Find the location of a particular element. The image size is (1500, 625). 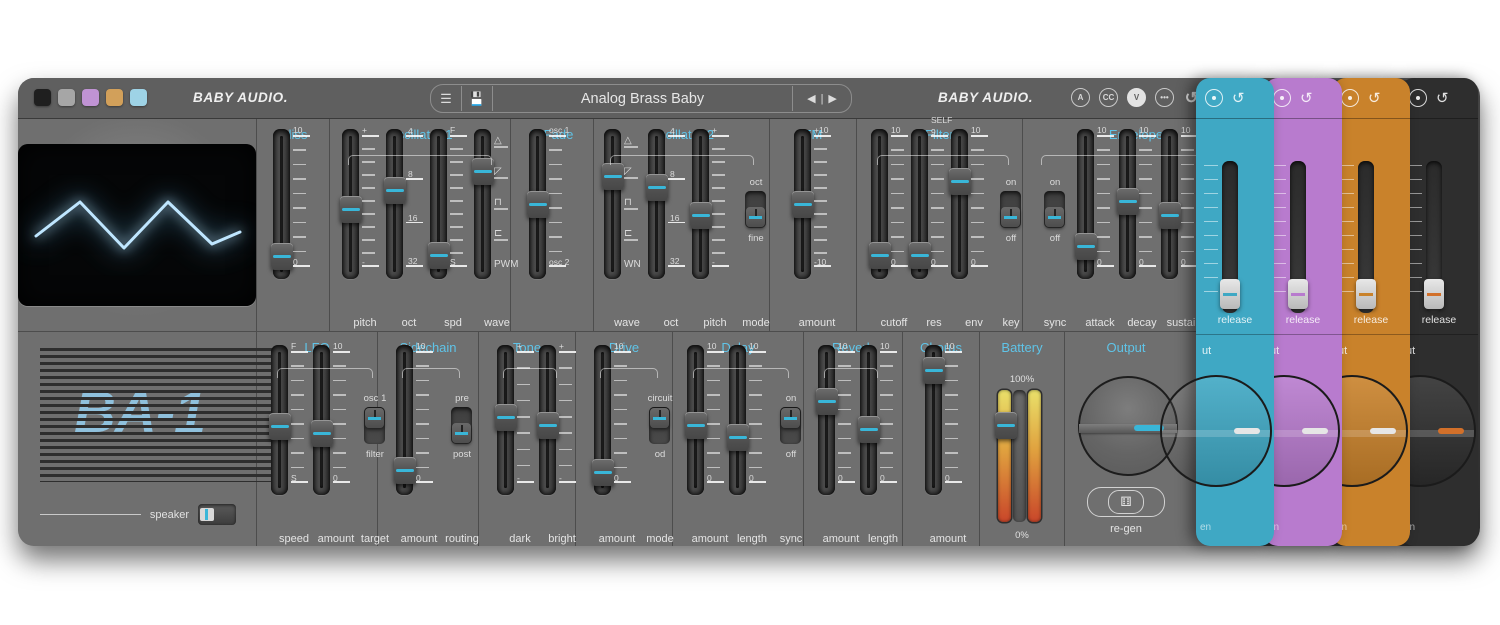

osc1-oct-track is located at coordinates (394, 204).